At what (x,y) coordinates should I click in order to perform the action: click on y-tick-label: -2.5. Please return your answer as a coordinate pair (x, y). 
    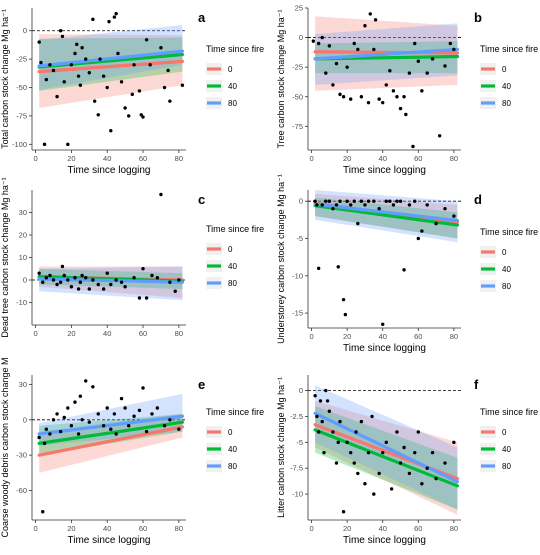
    Looking at the image, I should click on (296, 416).